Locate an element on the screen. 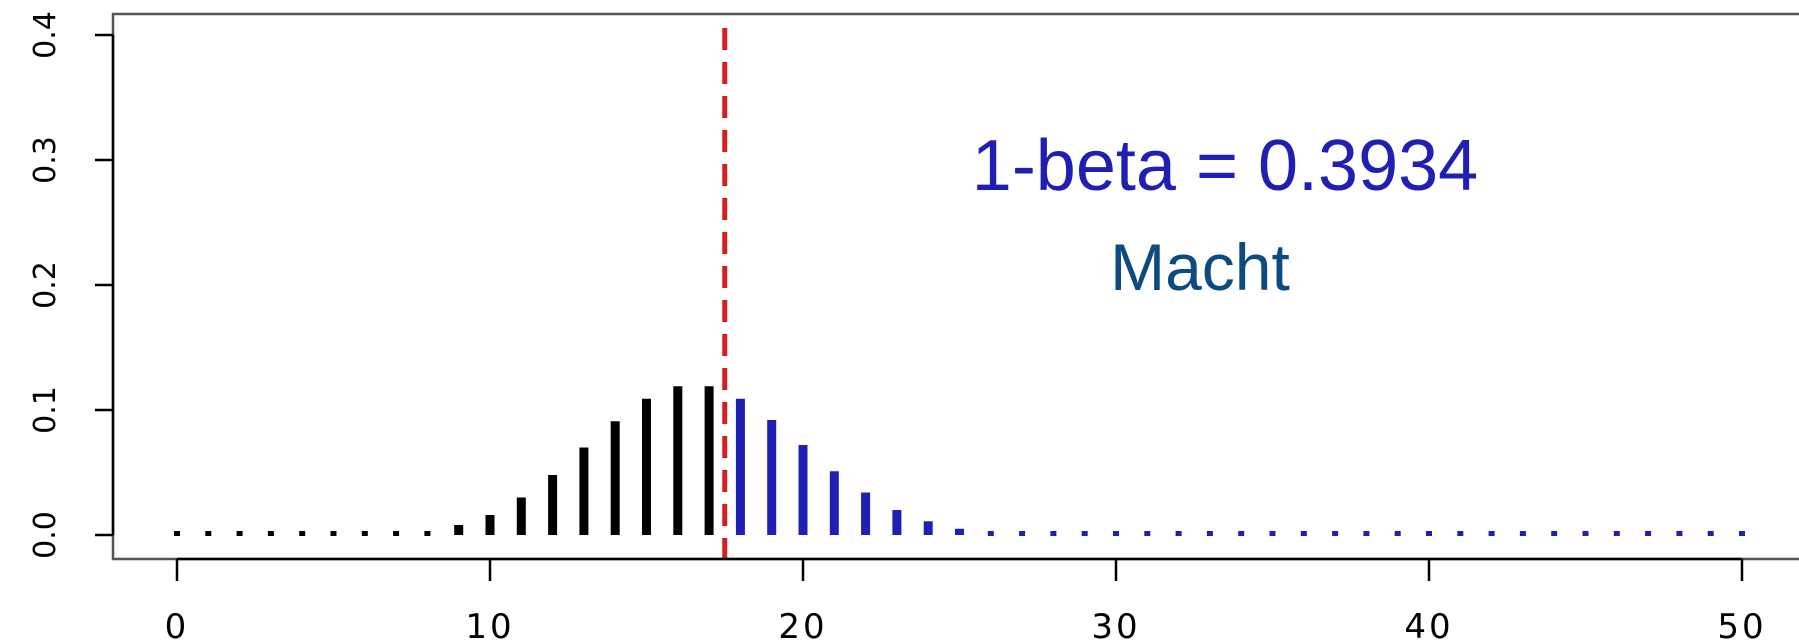  y-tick-label: 0.4 is located at coordinates (45, 35).